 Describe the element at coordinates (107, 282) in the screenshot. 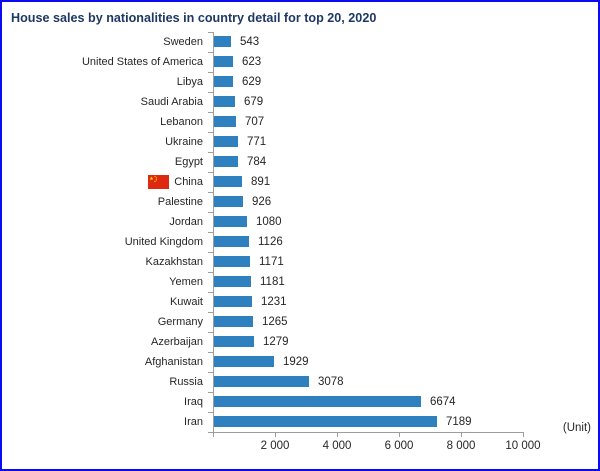

I see `category-label: Yemen` at that location.